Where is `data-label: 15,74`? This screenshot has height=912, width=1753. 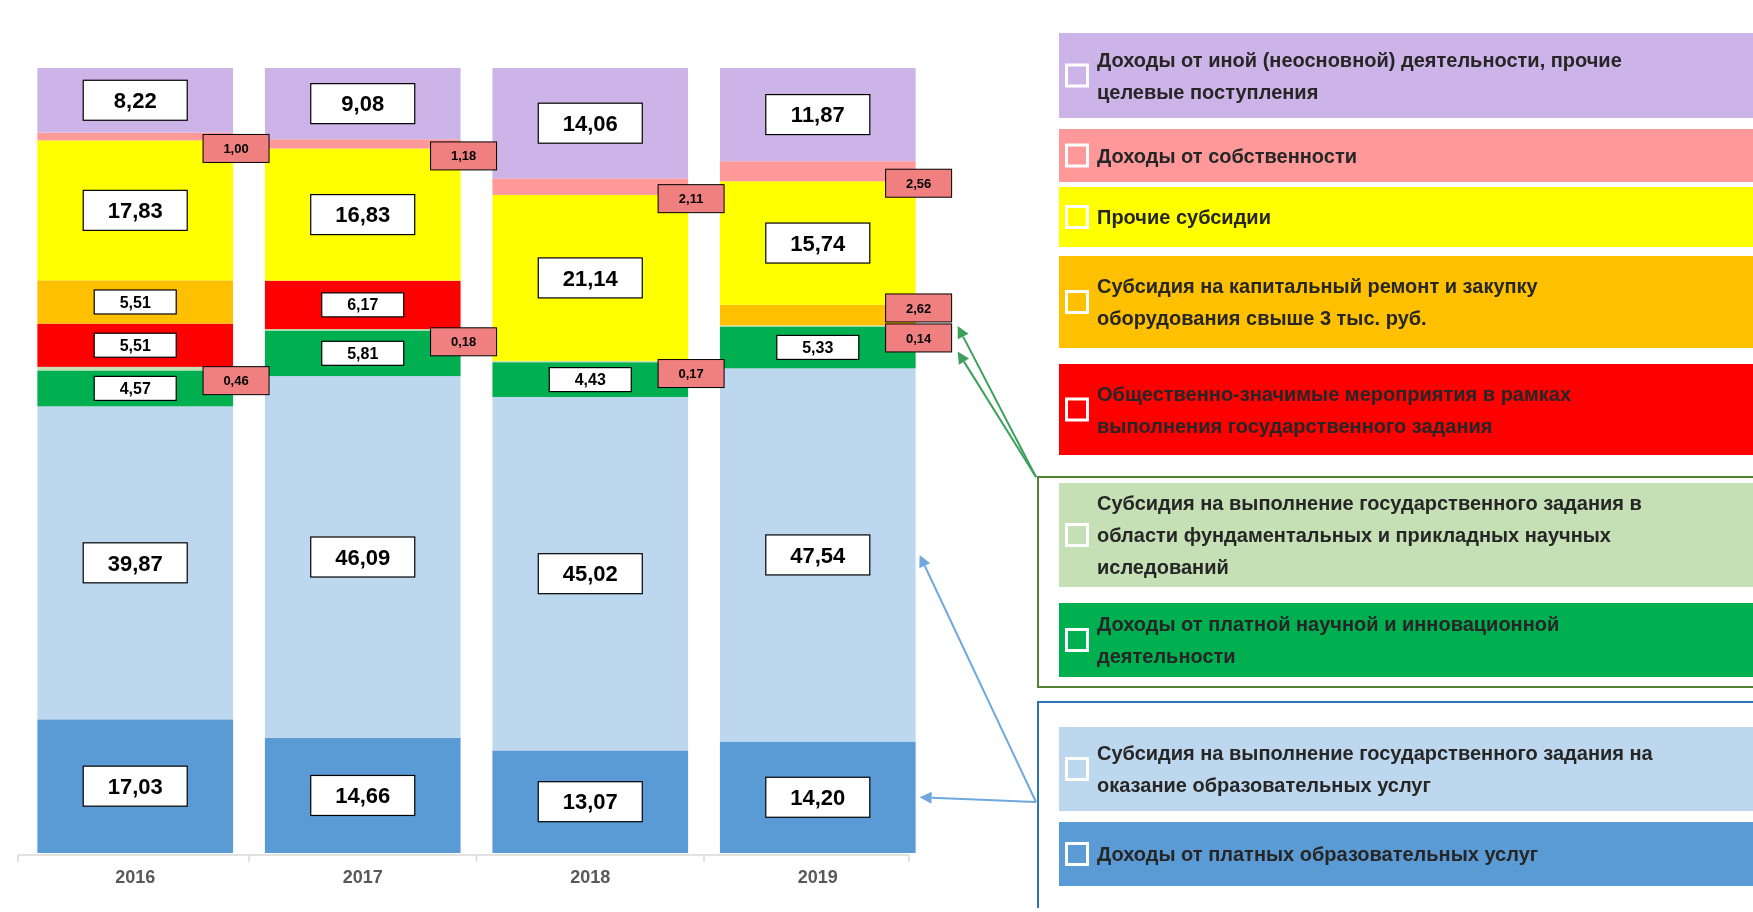 data-label: 15,74 is located at coordinates (818, 243).